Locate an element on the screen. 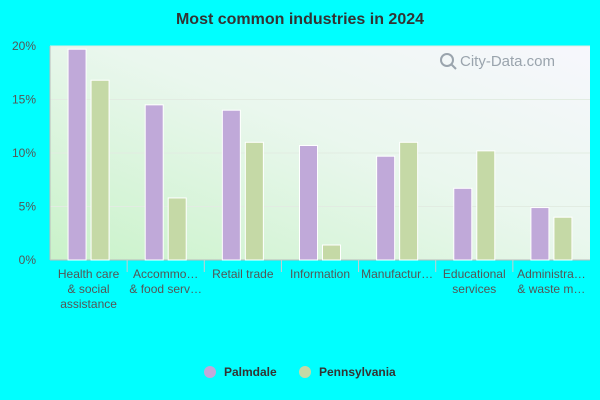 This screenshot has height=400, width=600. x-category-label: services is located at coordinates (474, 289).